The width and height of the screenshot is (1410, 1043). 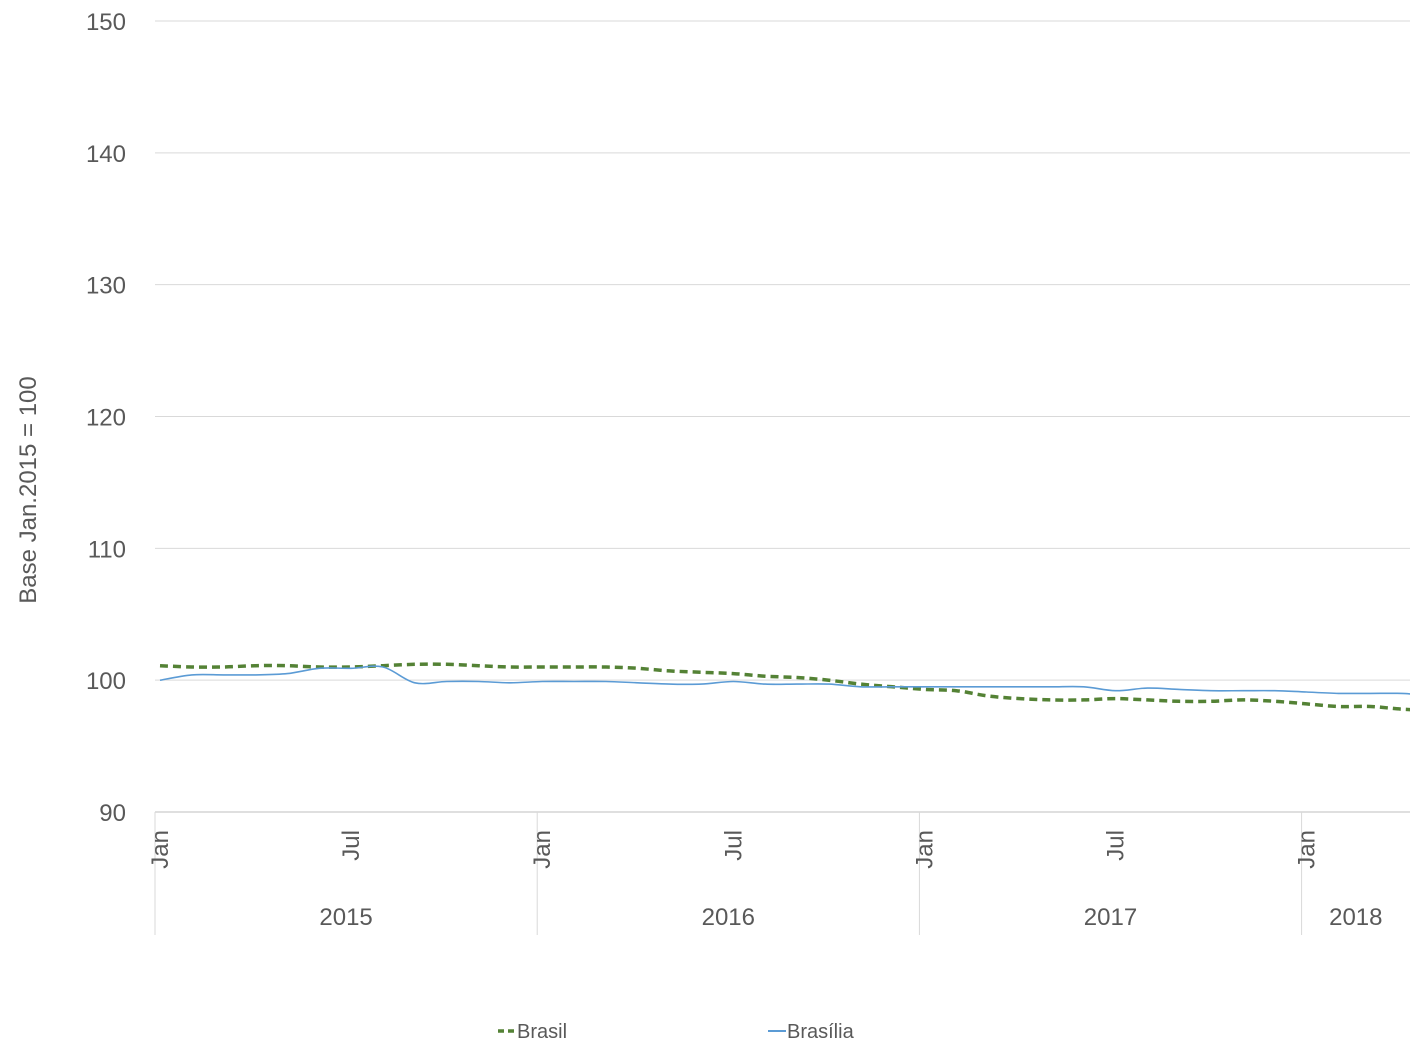 I want to click on y-axis-tick-labels: 90 100 110 120 130 140 150, so click(x=106, y=418).